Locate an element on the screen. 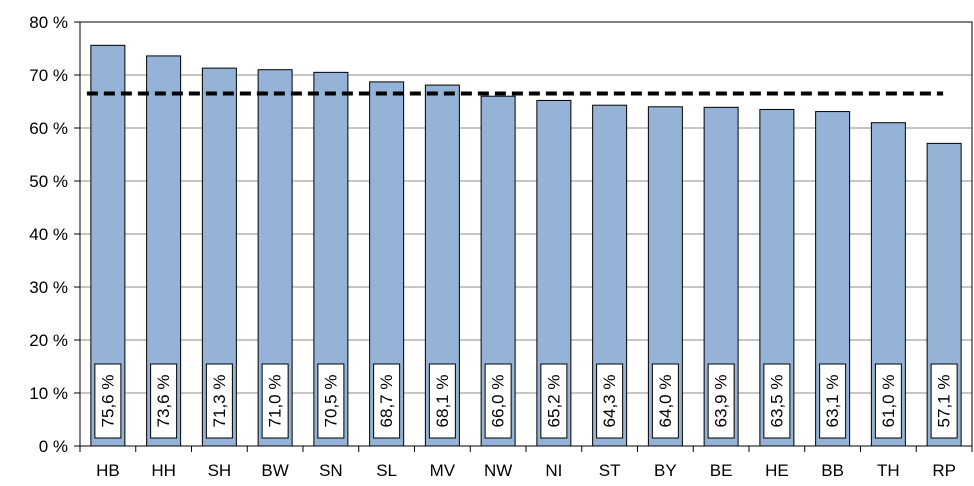  y-tick-label: 50 % is located at coordinates (48, 181).